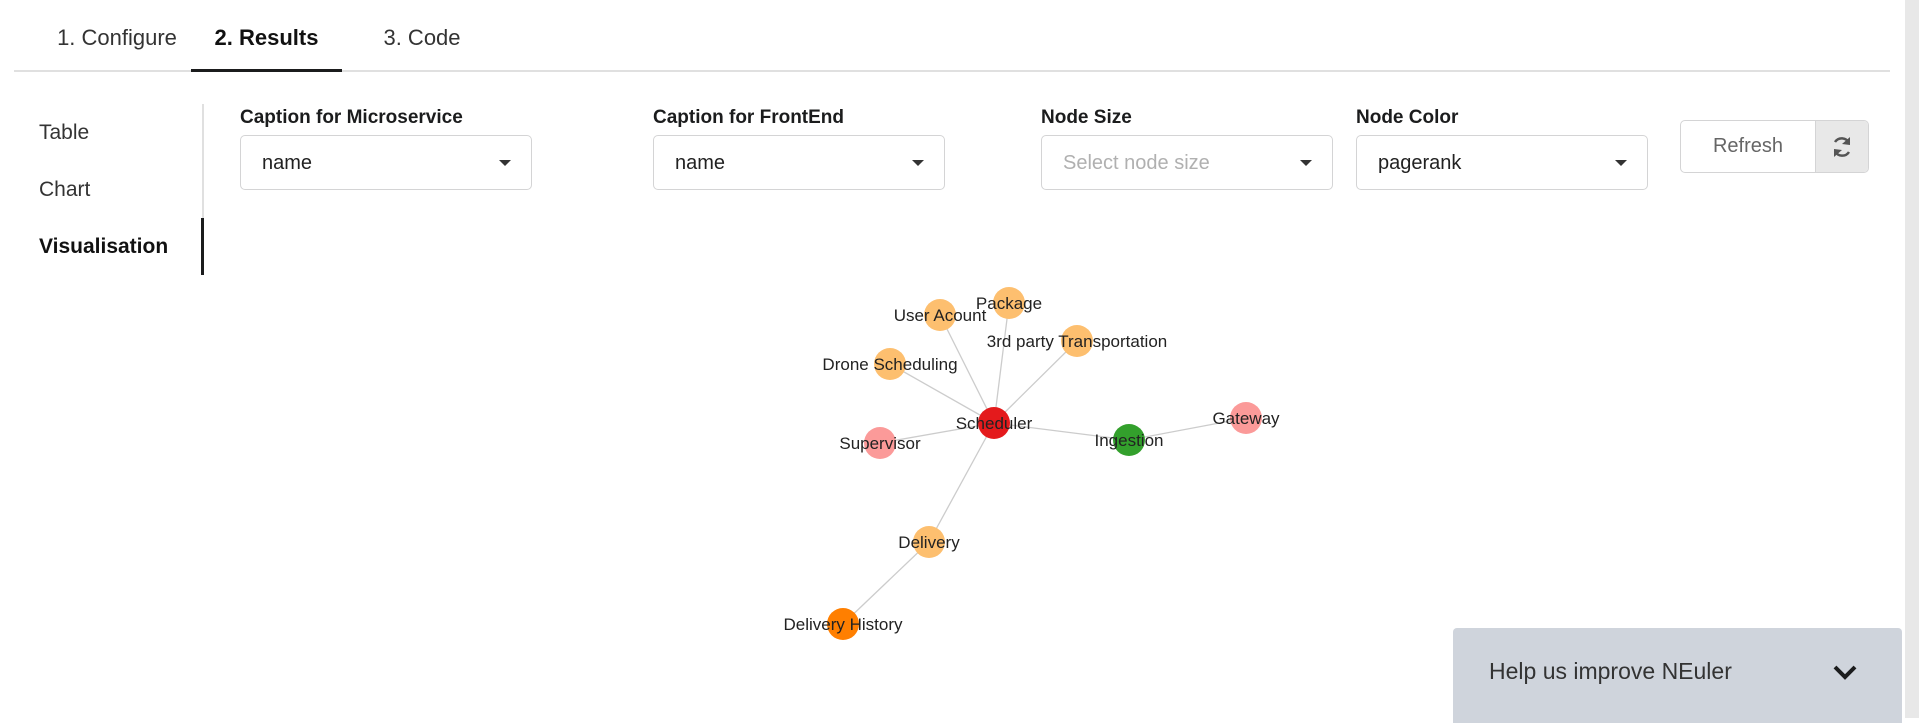  Describe the element at coordinates (1841, 146) in the screenshot. I see `refresh-icon` at that location.